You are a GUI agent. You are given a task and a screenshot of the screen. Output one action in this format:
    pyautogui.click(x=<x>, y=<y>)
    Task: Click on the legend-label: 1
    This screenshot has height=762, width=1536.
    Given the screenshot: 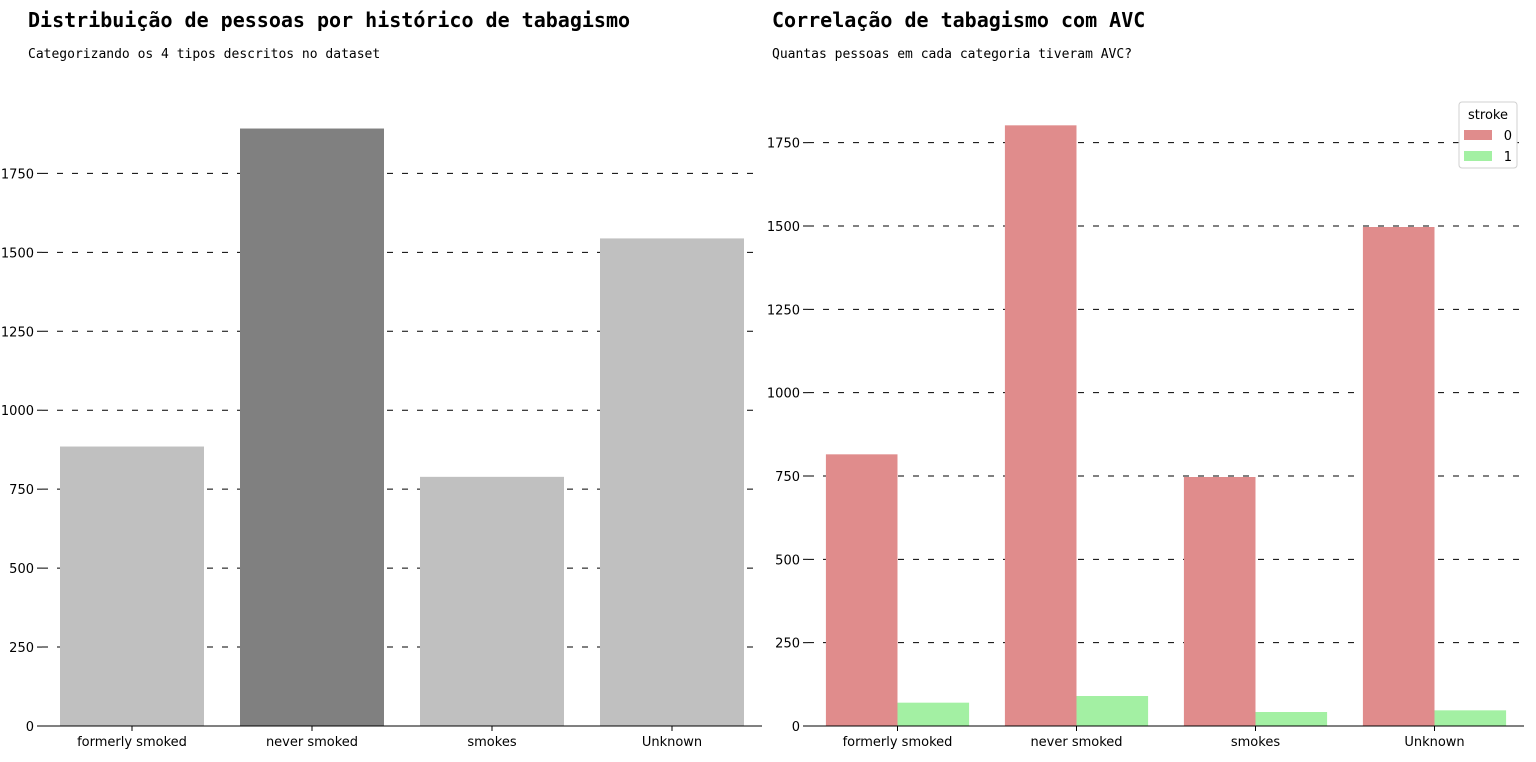 What is the action you would take?
    pyautogui.click(x=1508, y=157)
    